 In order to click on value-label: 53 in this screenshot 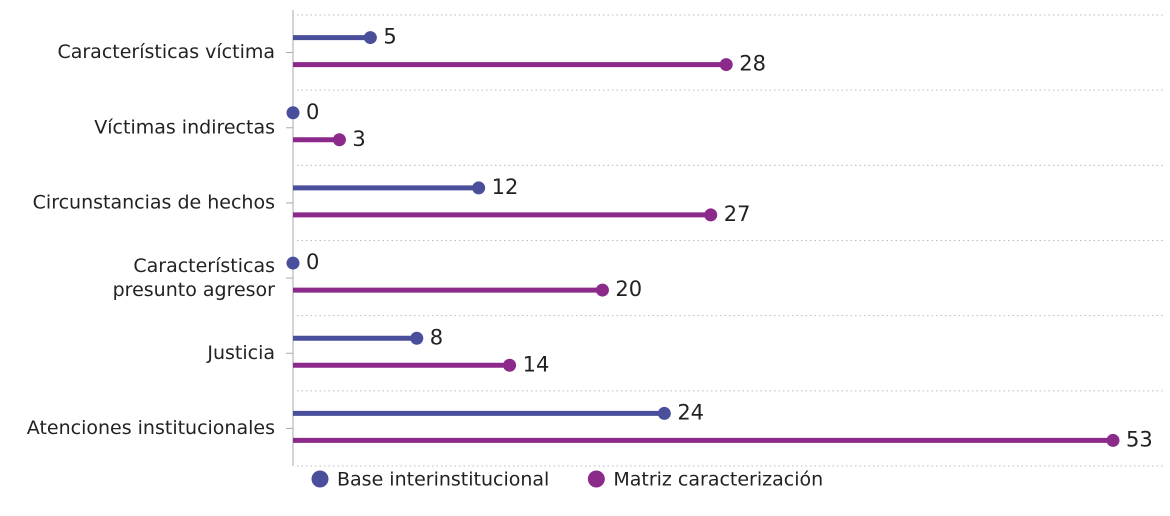, I will do `click(1139, 439)`.